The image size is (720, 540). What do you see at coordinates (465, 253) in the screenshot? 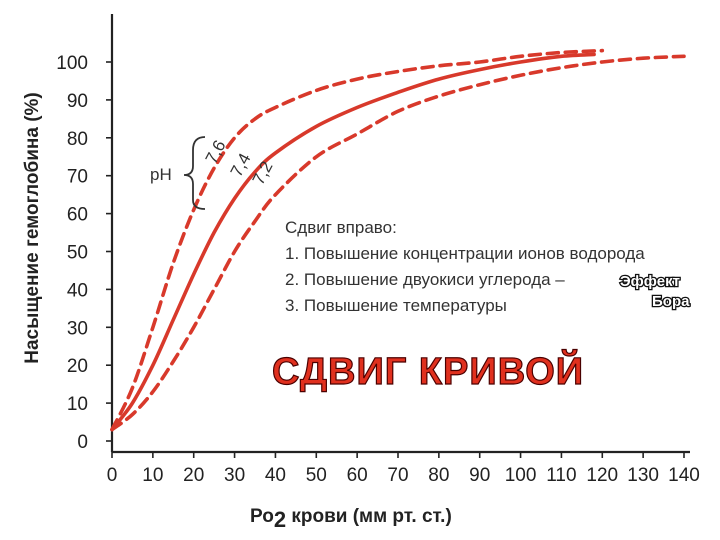
I see `annotation-line-1: 1. Повышение концентрации ионов водорода` at bounding box center [465, 253].